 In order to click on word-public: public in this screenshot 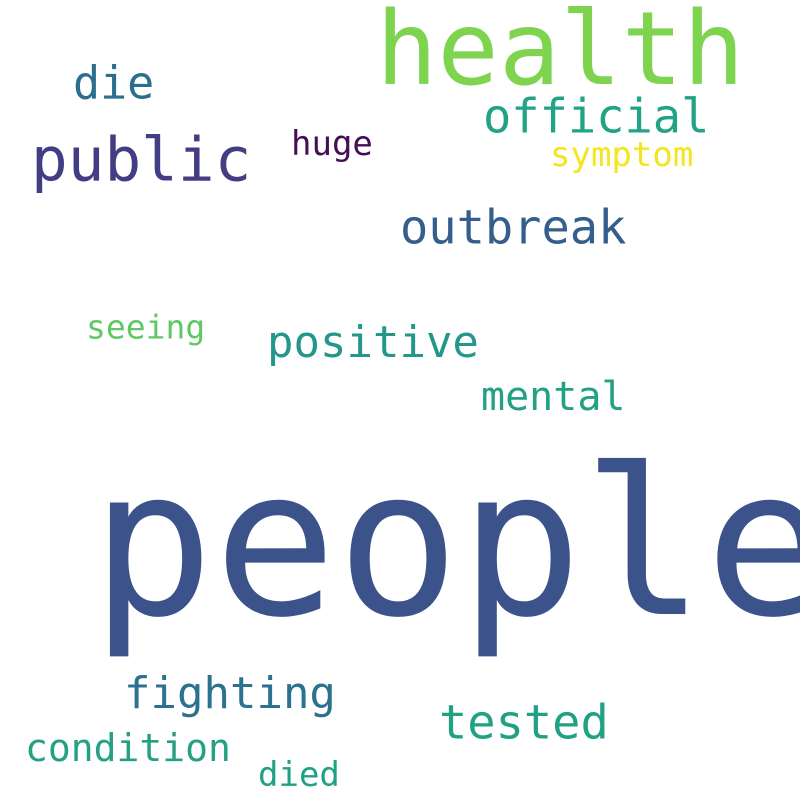, I will do `click(141, 160)`.